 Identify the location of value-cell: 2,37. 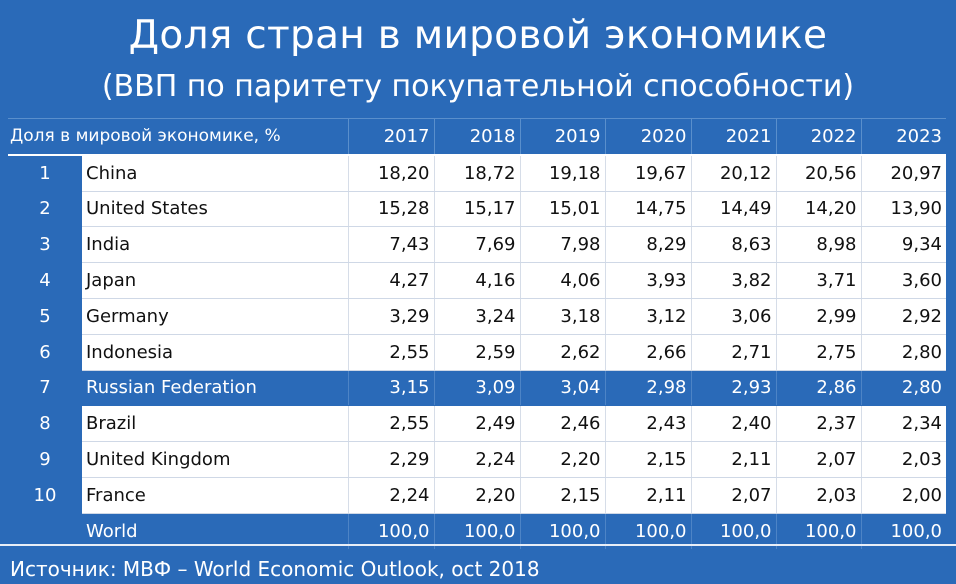
(818, 424).